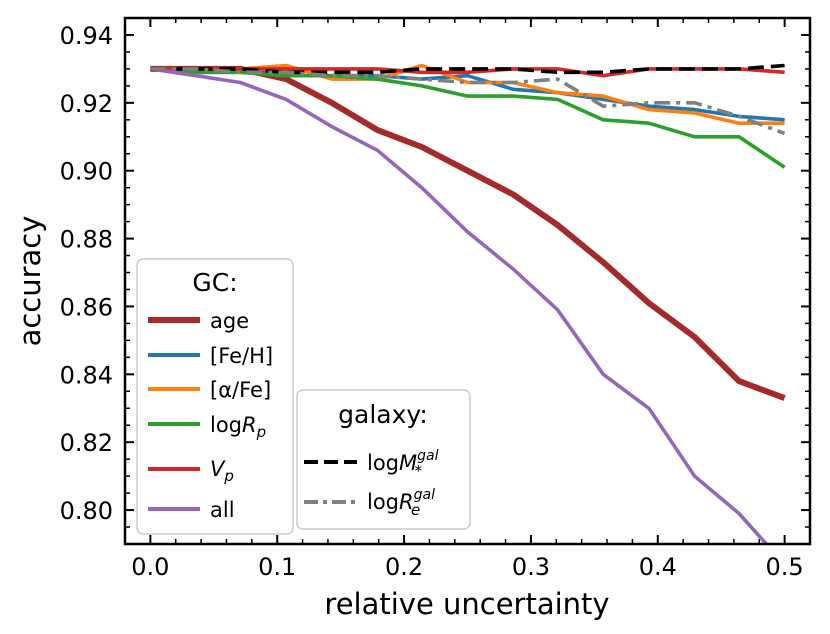 Image resolution: width=830 pixels, height=634 pixels. Describe the element at coordinates (261, 432) in the screenshot. I see `legend-label-logrp-sub: p` at that location.